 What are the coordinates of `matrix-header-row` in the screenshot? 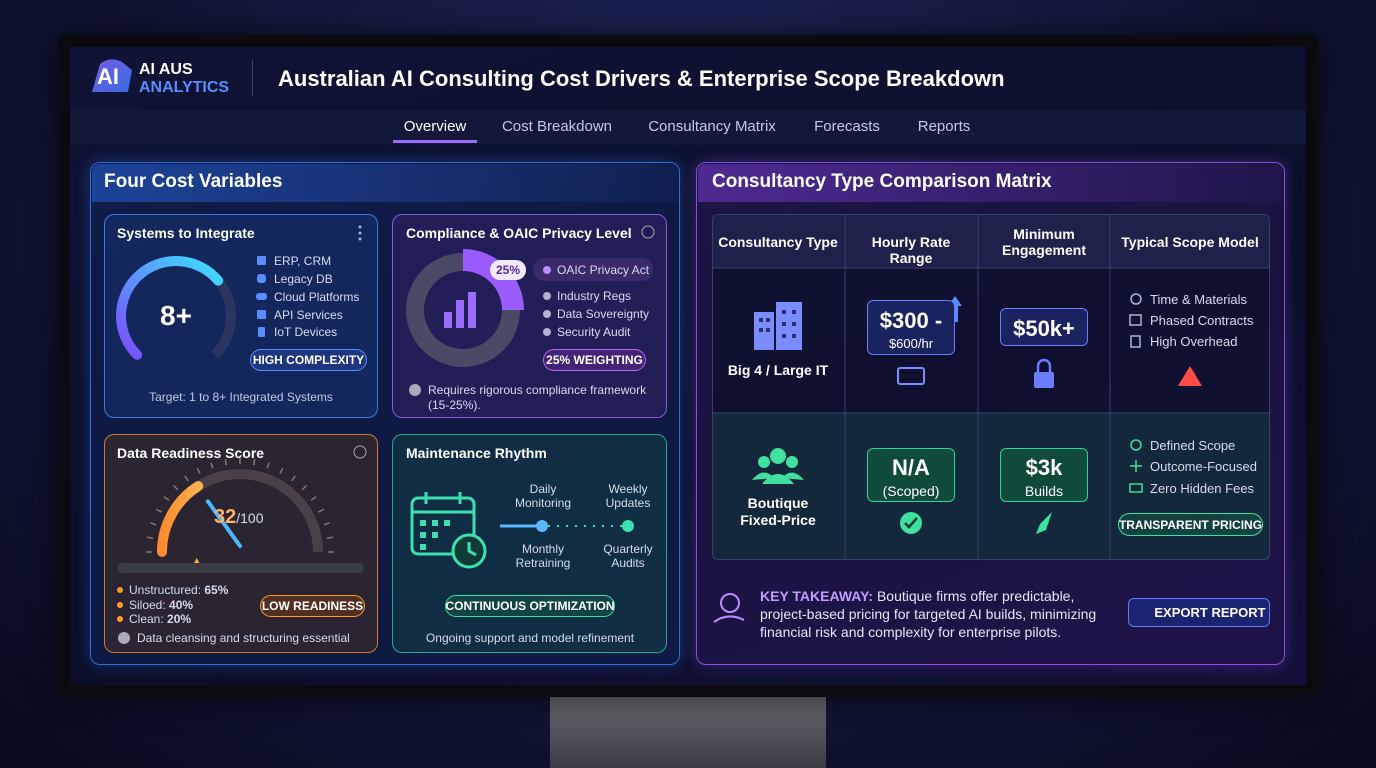 It's located at (991, 241).